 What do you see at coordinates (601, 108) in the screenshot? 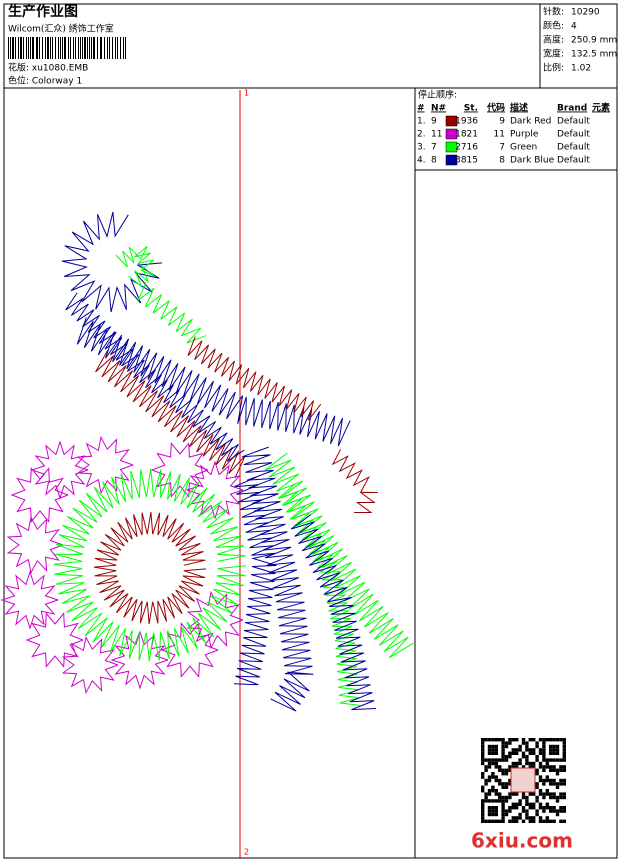
I see `column-header: 元素` at bounding box center [601, 108].